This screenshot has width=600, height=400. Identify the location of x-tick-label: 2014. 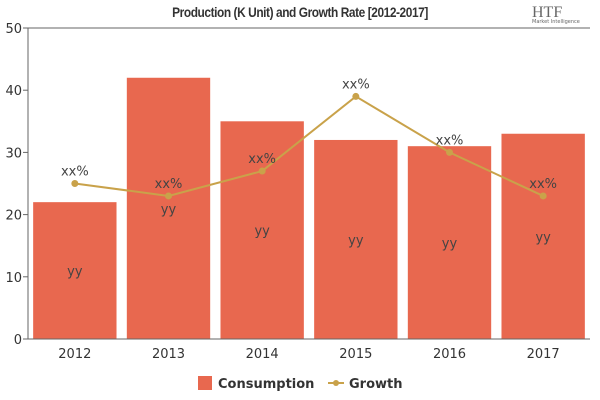
(262, 354).